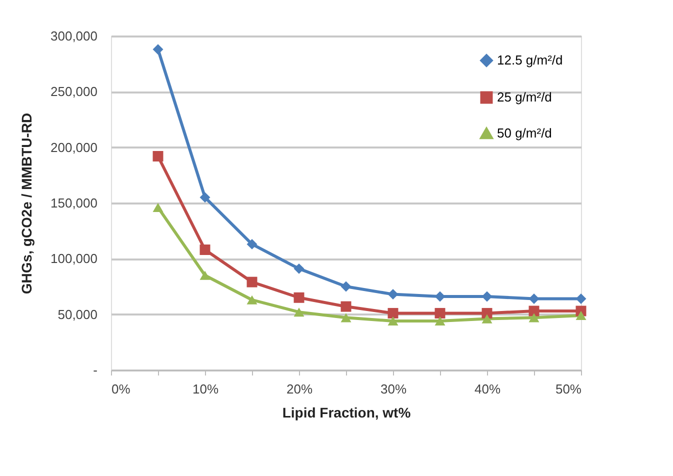 The width and height of the screenshot is (673, 476). What do you see at coordinates (530, 60) in the screenshot?
I see `legend-label: 12.5 g/m²/d` at bounding box center [530, 60].